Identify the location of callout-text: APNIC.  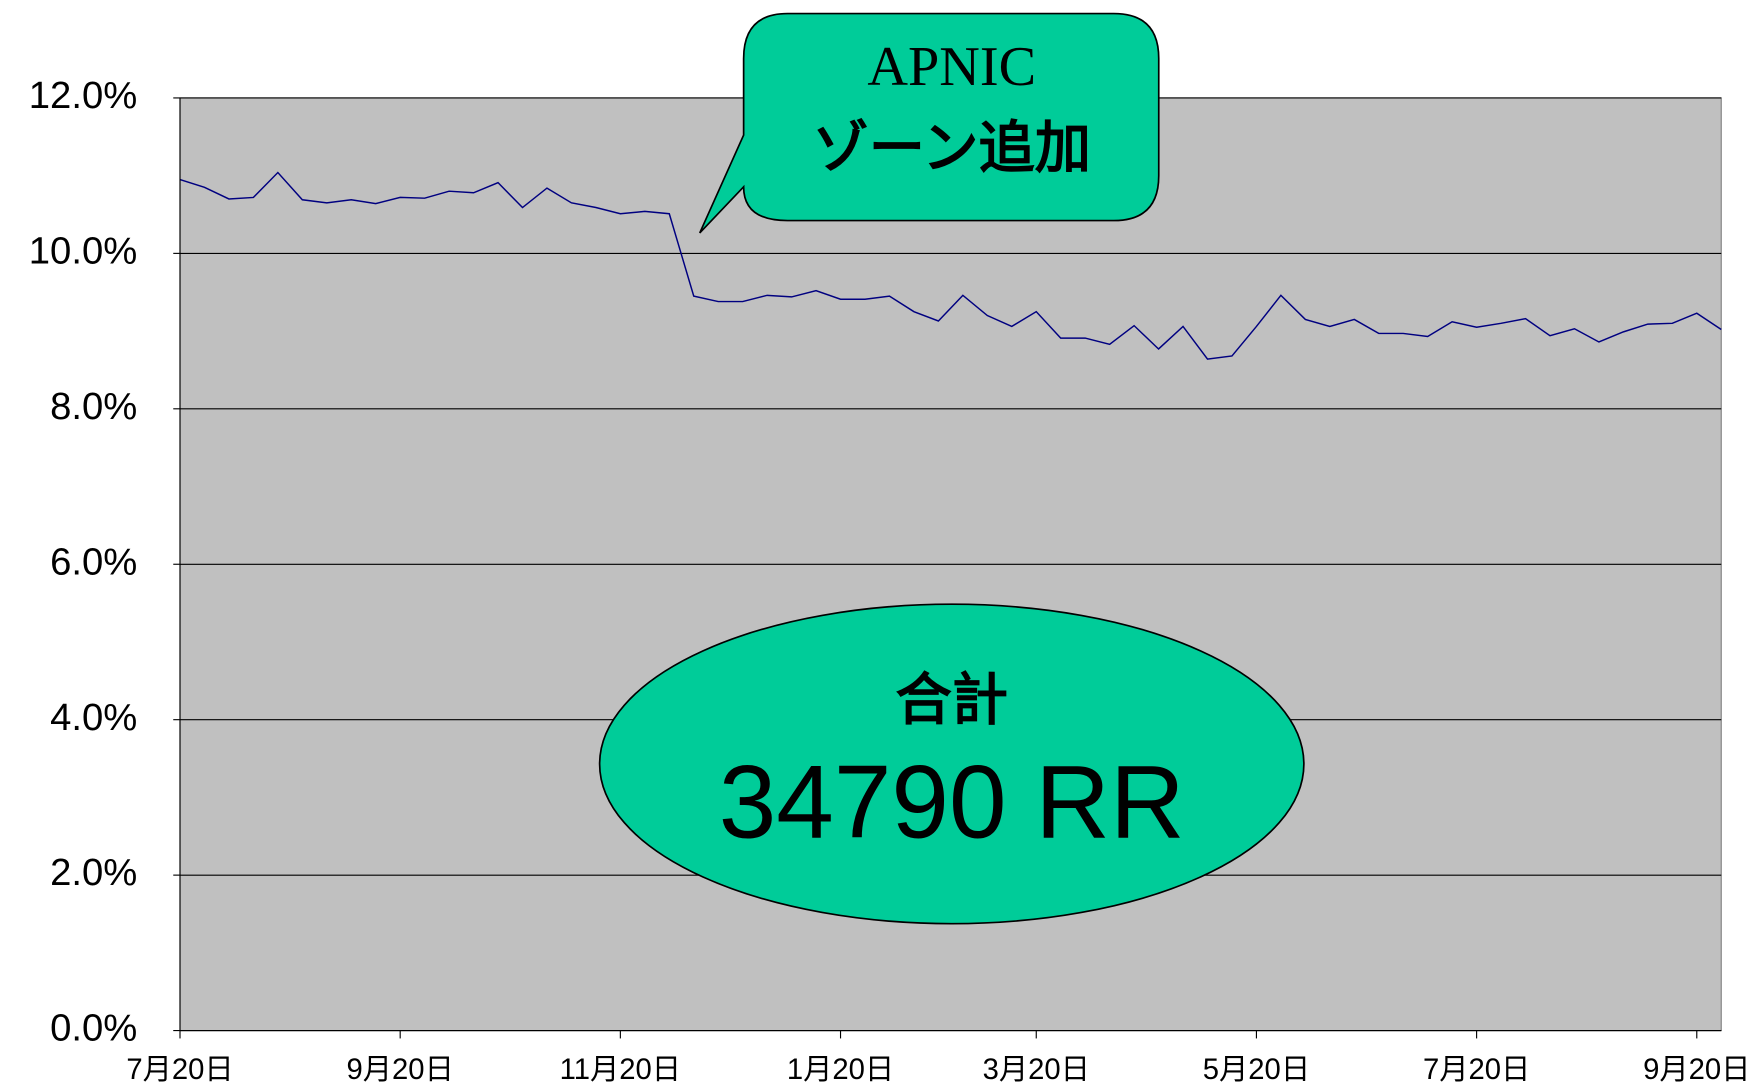
(951, 67).